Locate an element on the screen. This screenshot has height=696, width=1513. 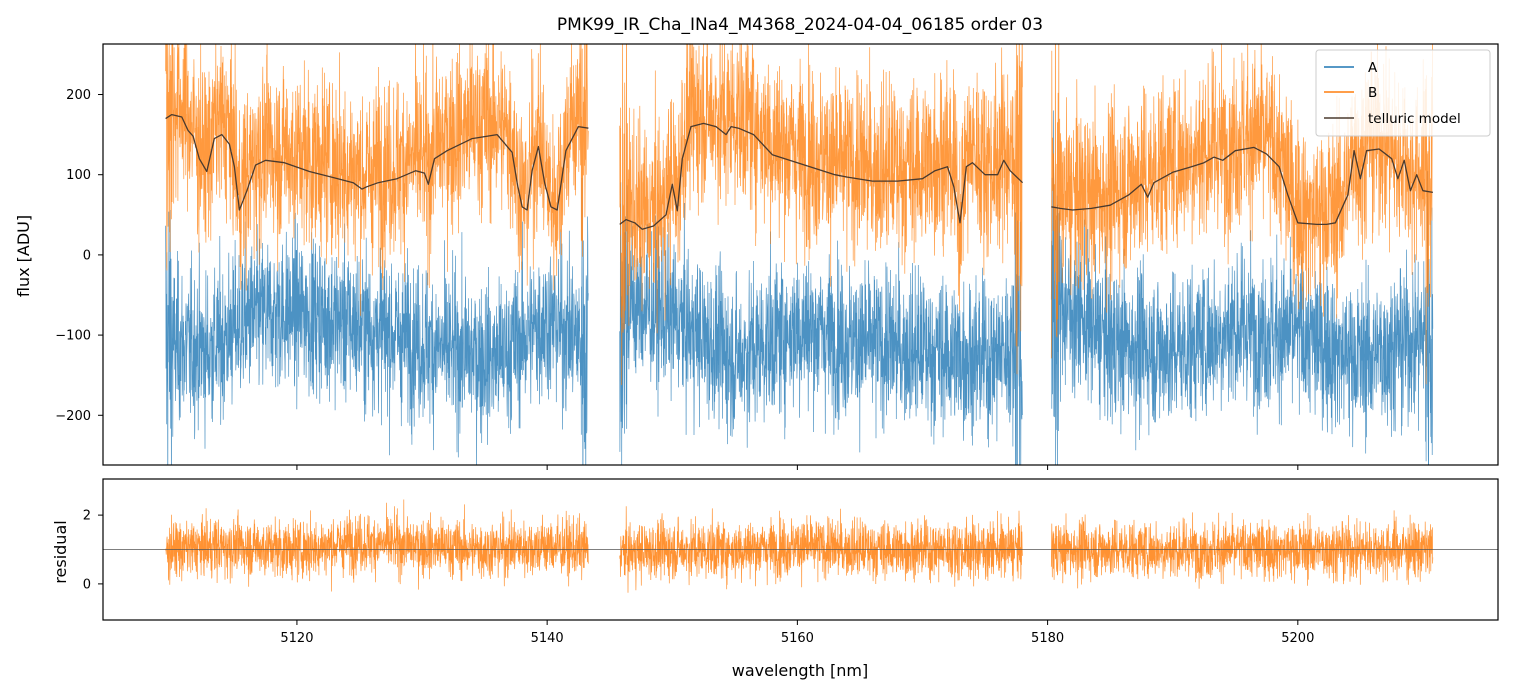
flux-y-axis-label: flux [ADU] is located at coordinates (23, 256).